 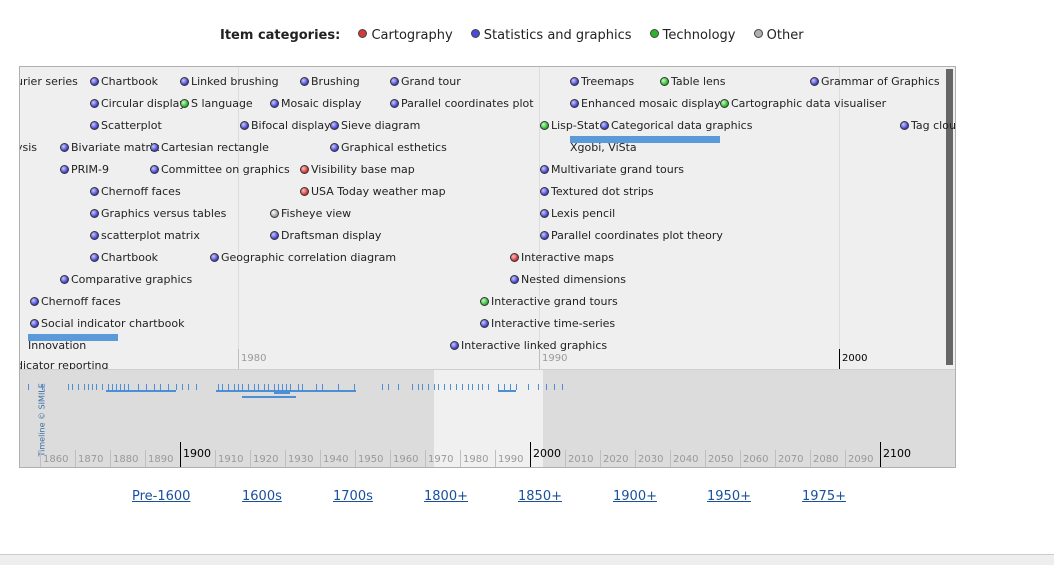 I want to click on timeline-event: Bivariate matrix, so click(x=110, y=147).